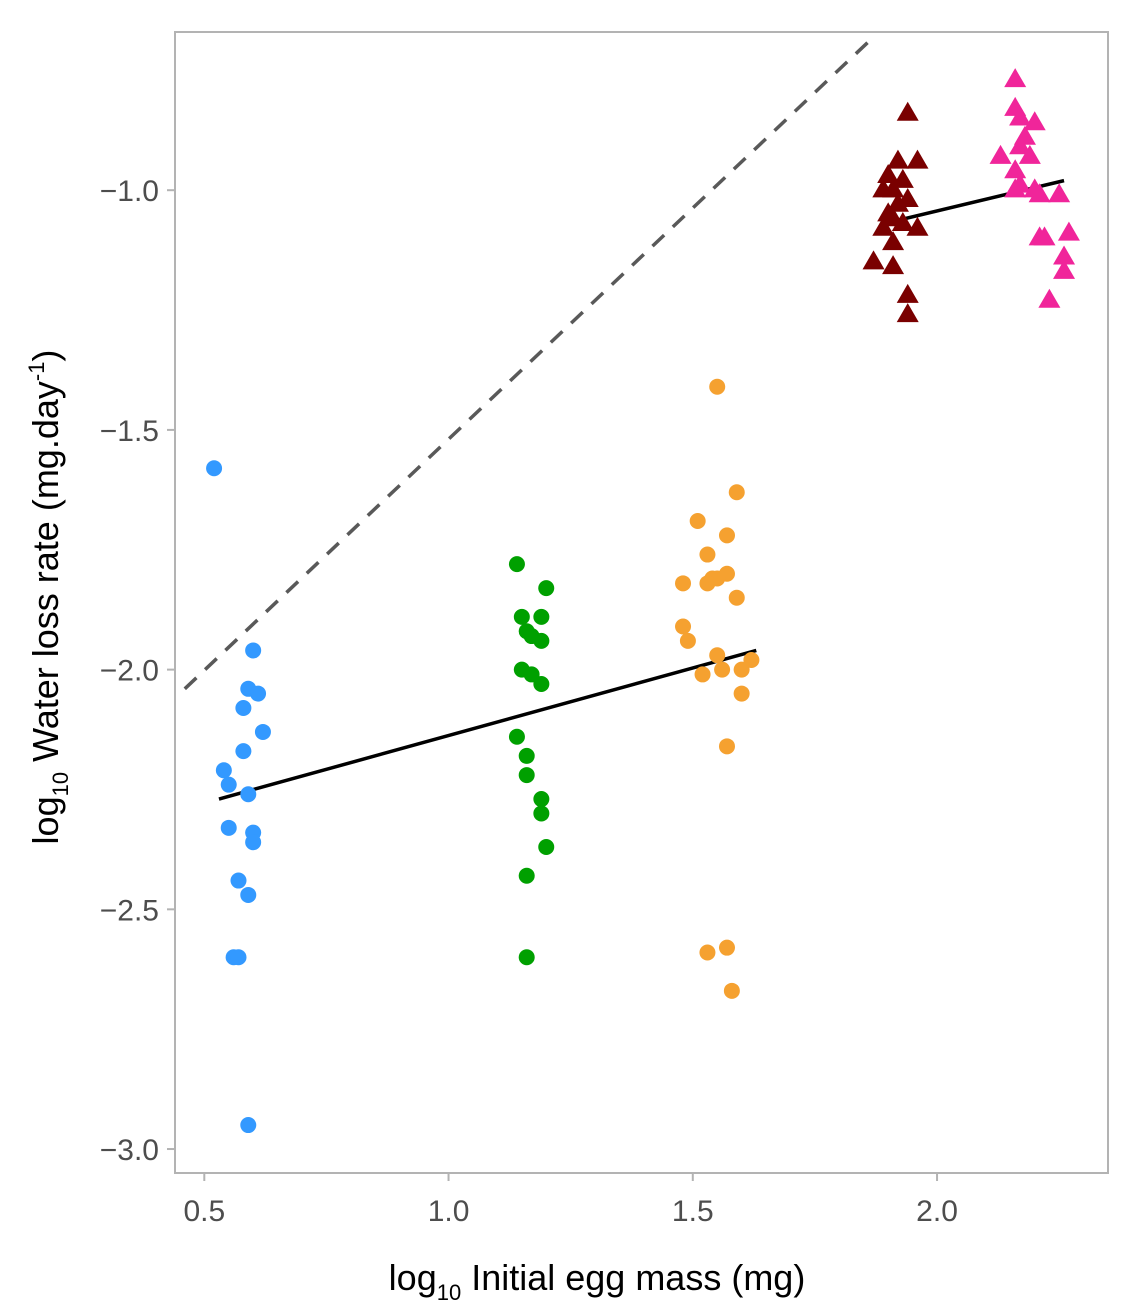 Image resolution: width=1124 pixels, height=1308 pixels. What do you see at coordinates (129, 1150) in the screenshot?
I see `y-tick-label: −3.0` at bounding box center [129, 1150].